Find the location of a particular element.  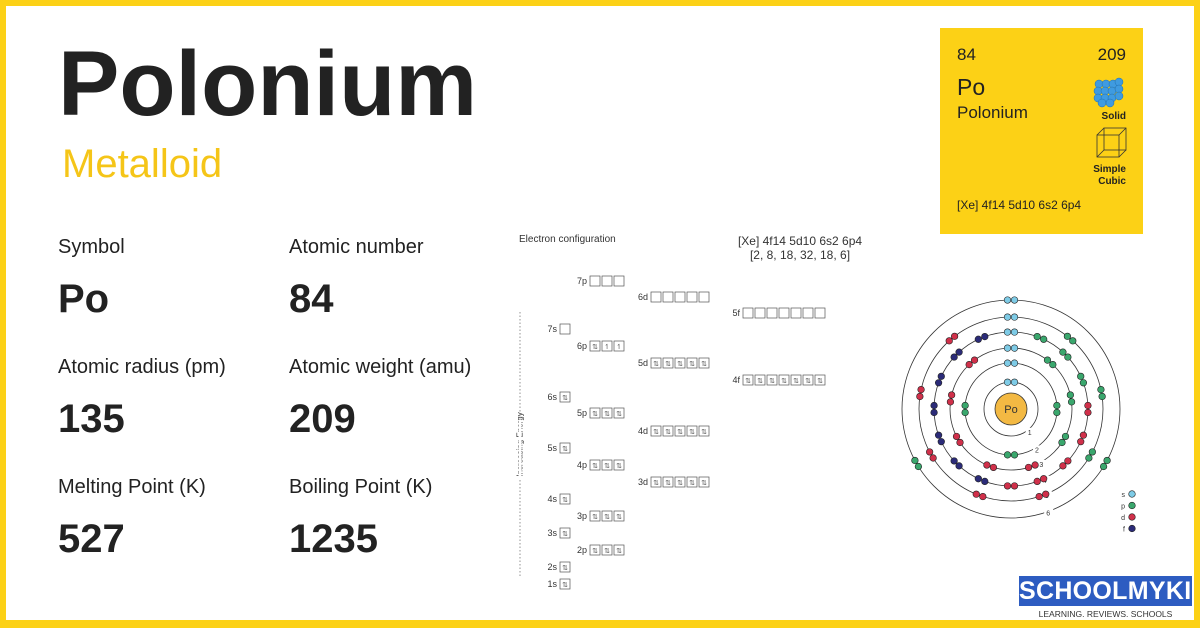

orbital-label: 2p is located at coordinates (582, 550).